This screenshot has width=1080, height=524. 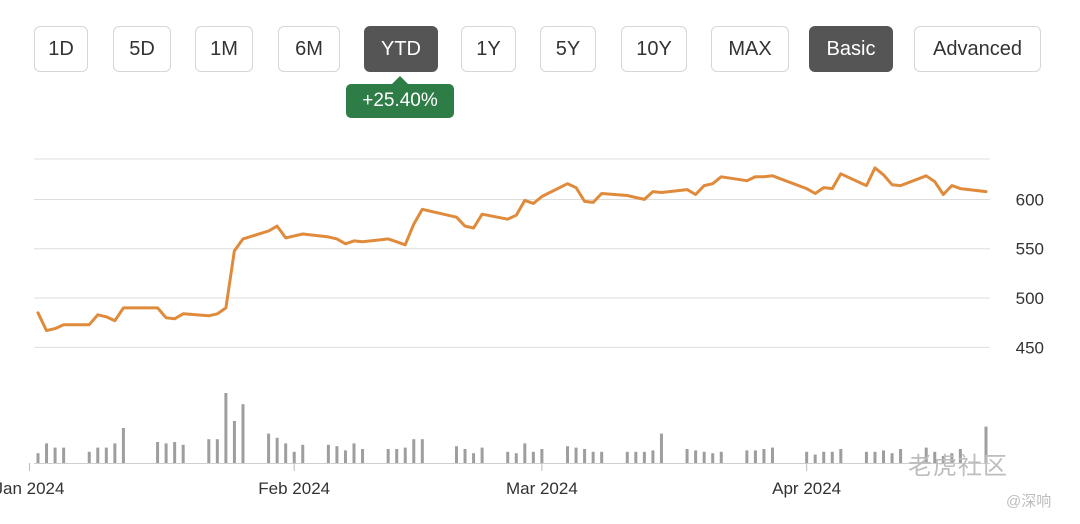 I want to click on watermark-logo-text: 老虎社区, so click(x=958, y=466).